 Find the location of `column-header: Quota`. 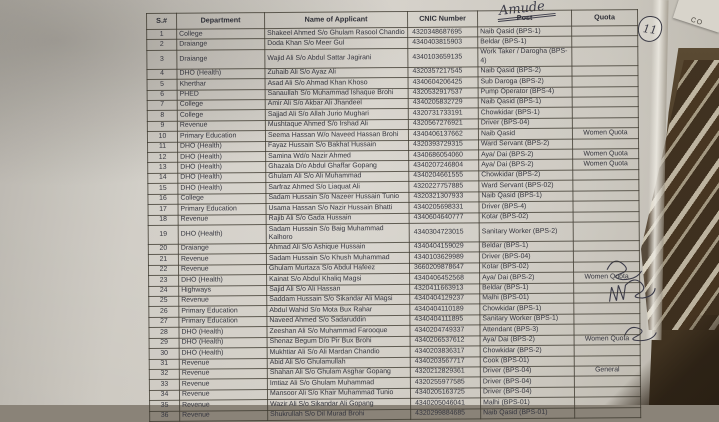

column-header: Quota is located at coordinates (604, 18).